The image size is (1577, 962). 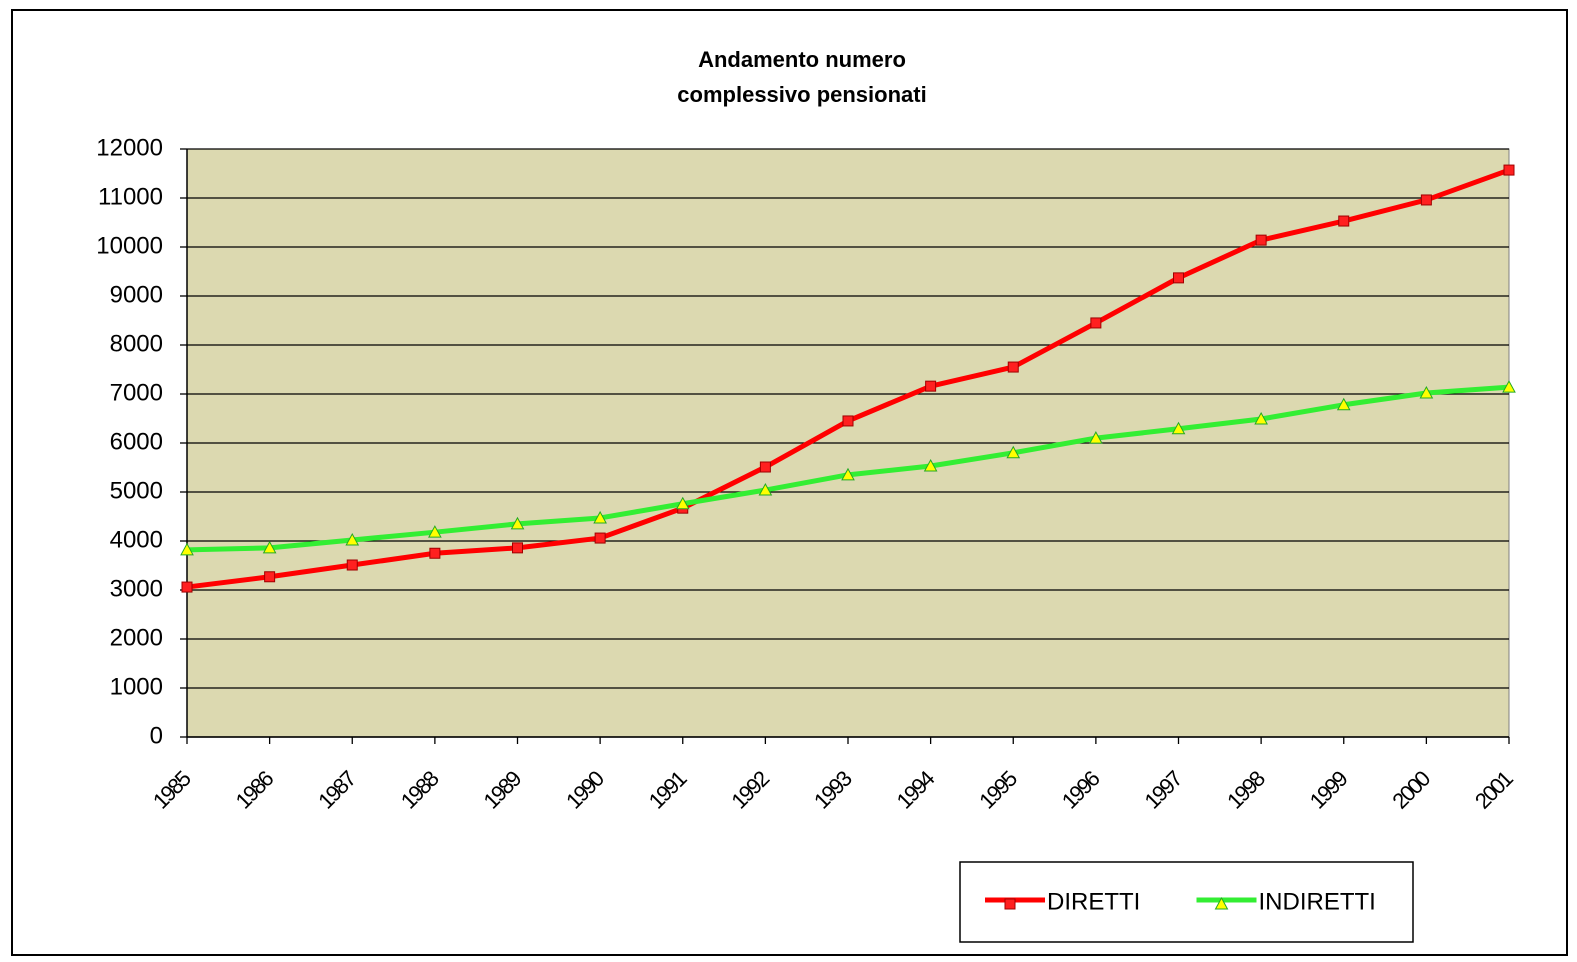 What do you see at coordinates (136, 490) in the screenshot?
I see `y-tick-label: 5000` at bounding box center [136, 490].